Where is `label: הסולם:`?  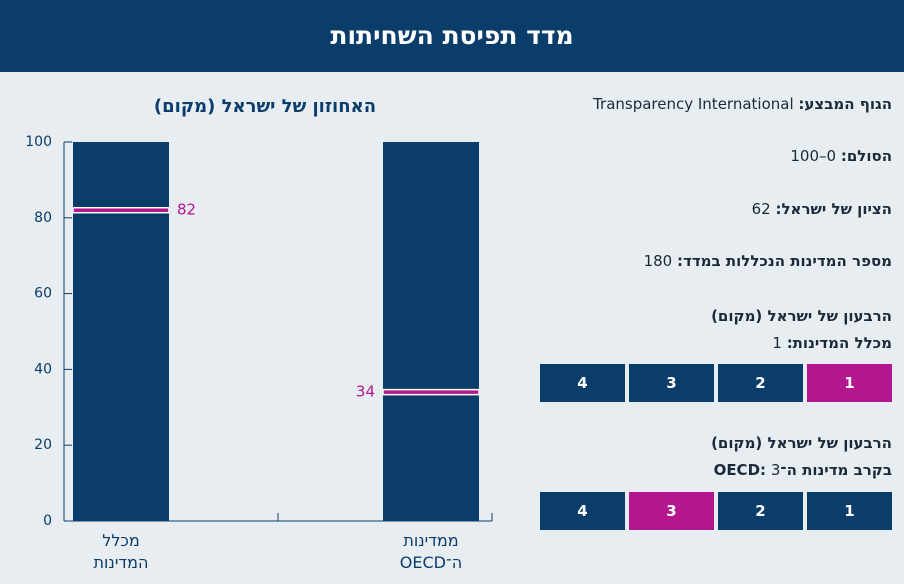 label: הסולם: is located at coordinates (866, 156).